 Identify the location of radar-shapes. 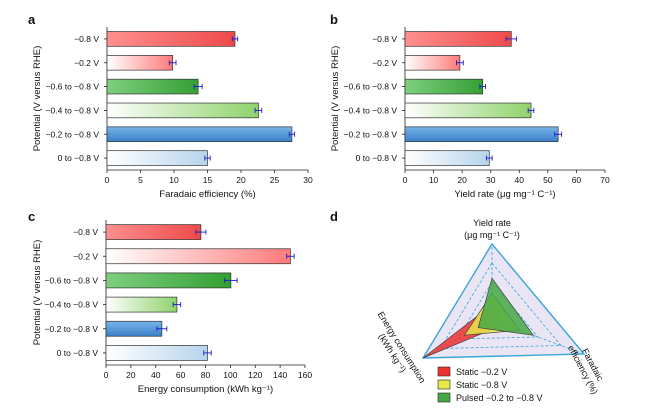
(503, 300).